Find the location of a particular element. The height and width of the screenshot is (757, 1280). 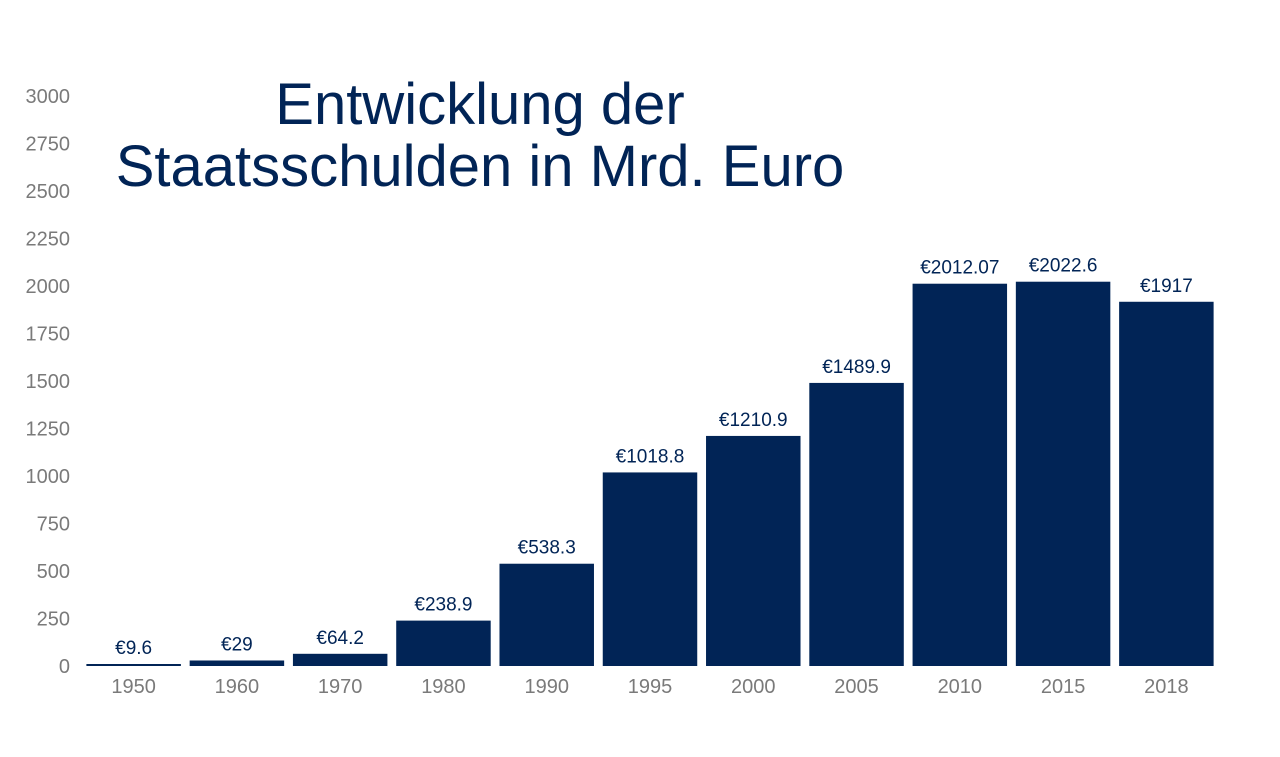

bar-1960 is located at coordinates (237, 663).